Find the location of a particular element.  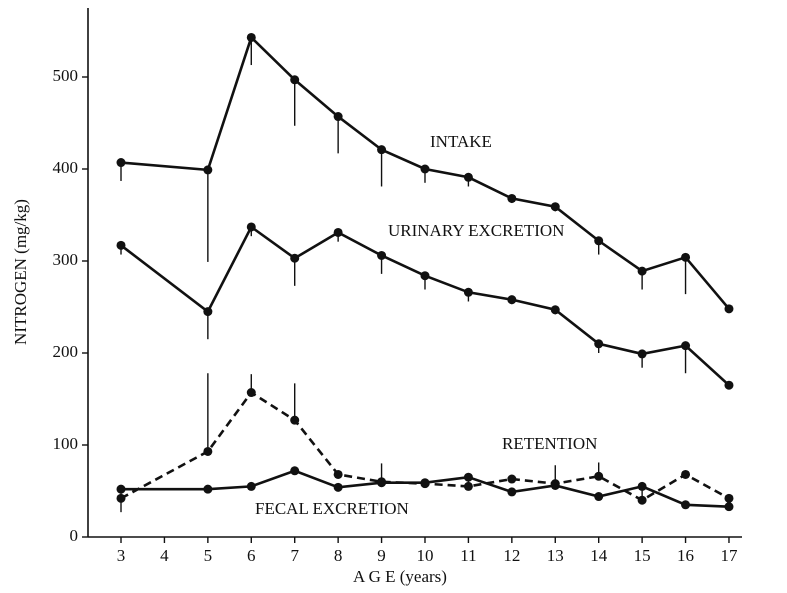

x-tick-label: 3 is located at coordinates (121, 555).